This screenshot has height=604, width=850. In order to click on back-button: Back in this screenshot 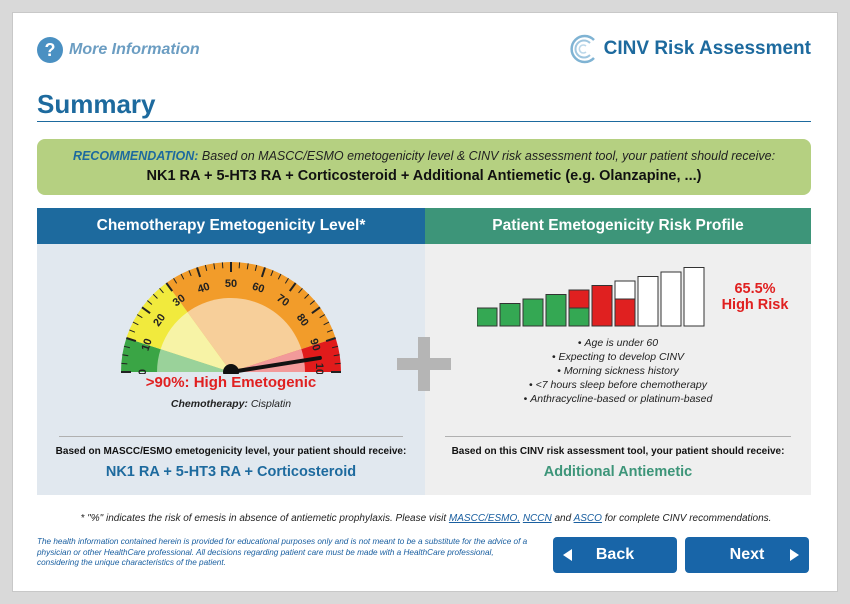, I will do `click(615, 555)`.